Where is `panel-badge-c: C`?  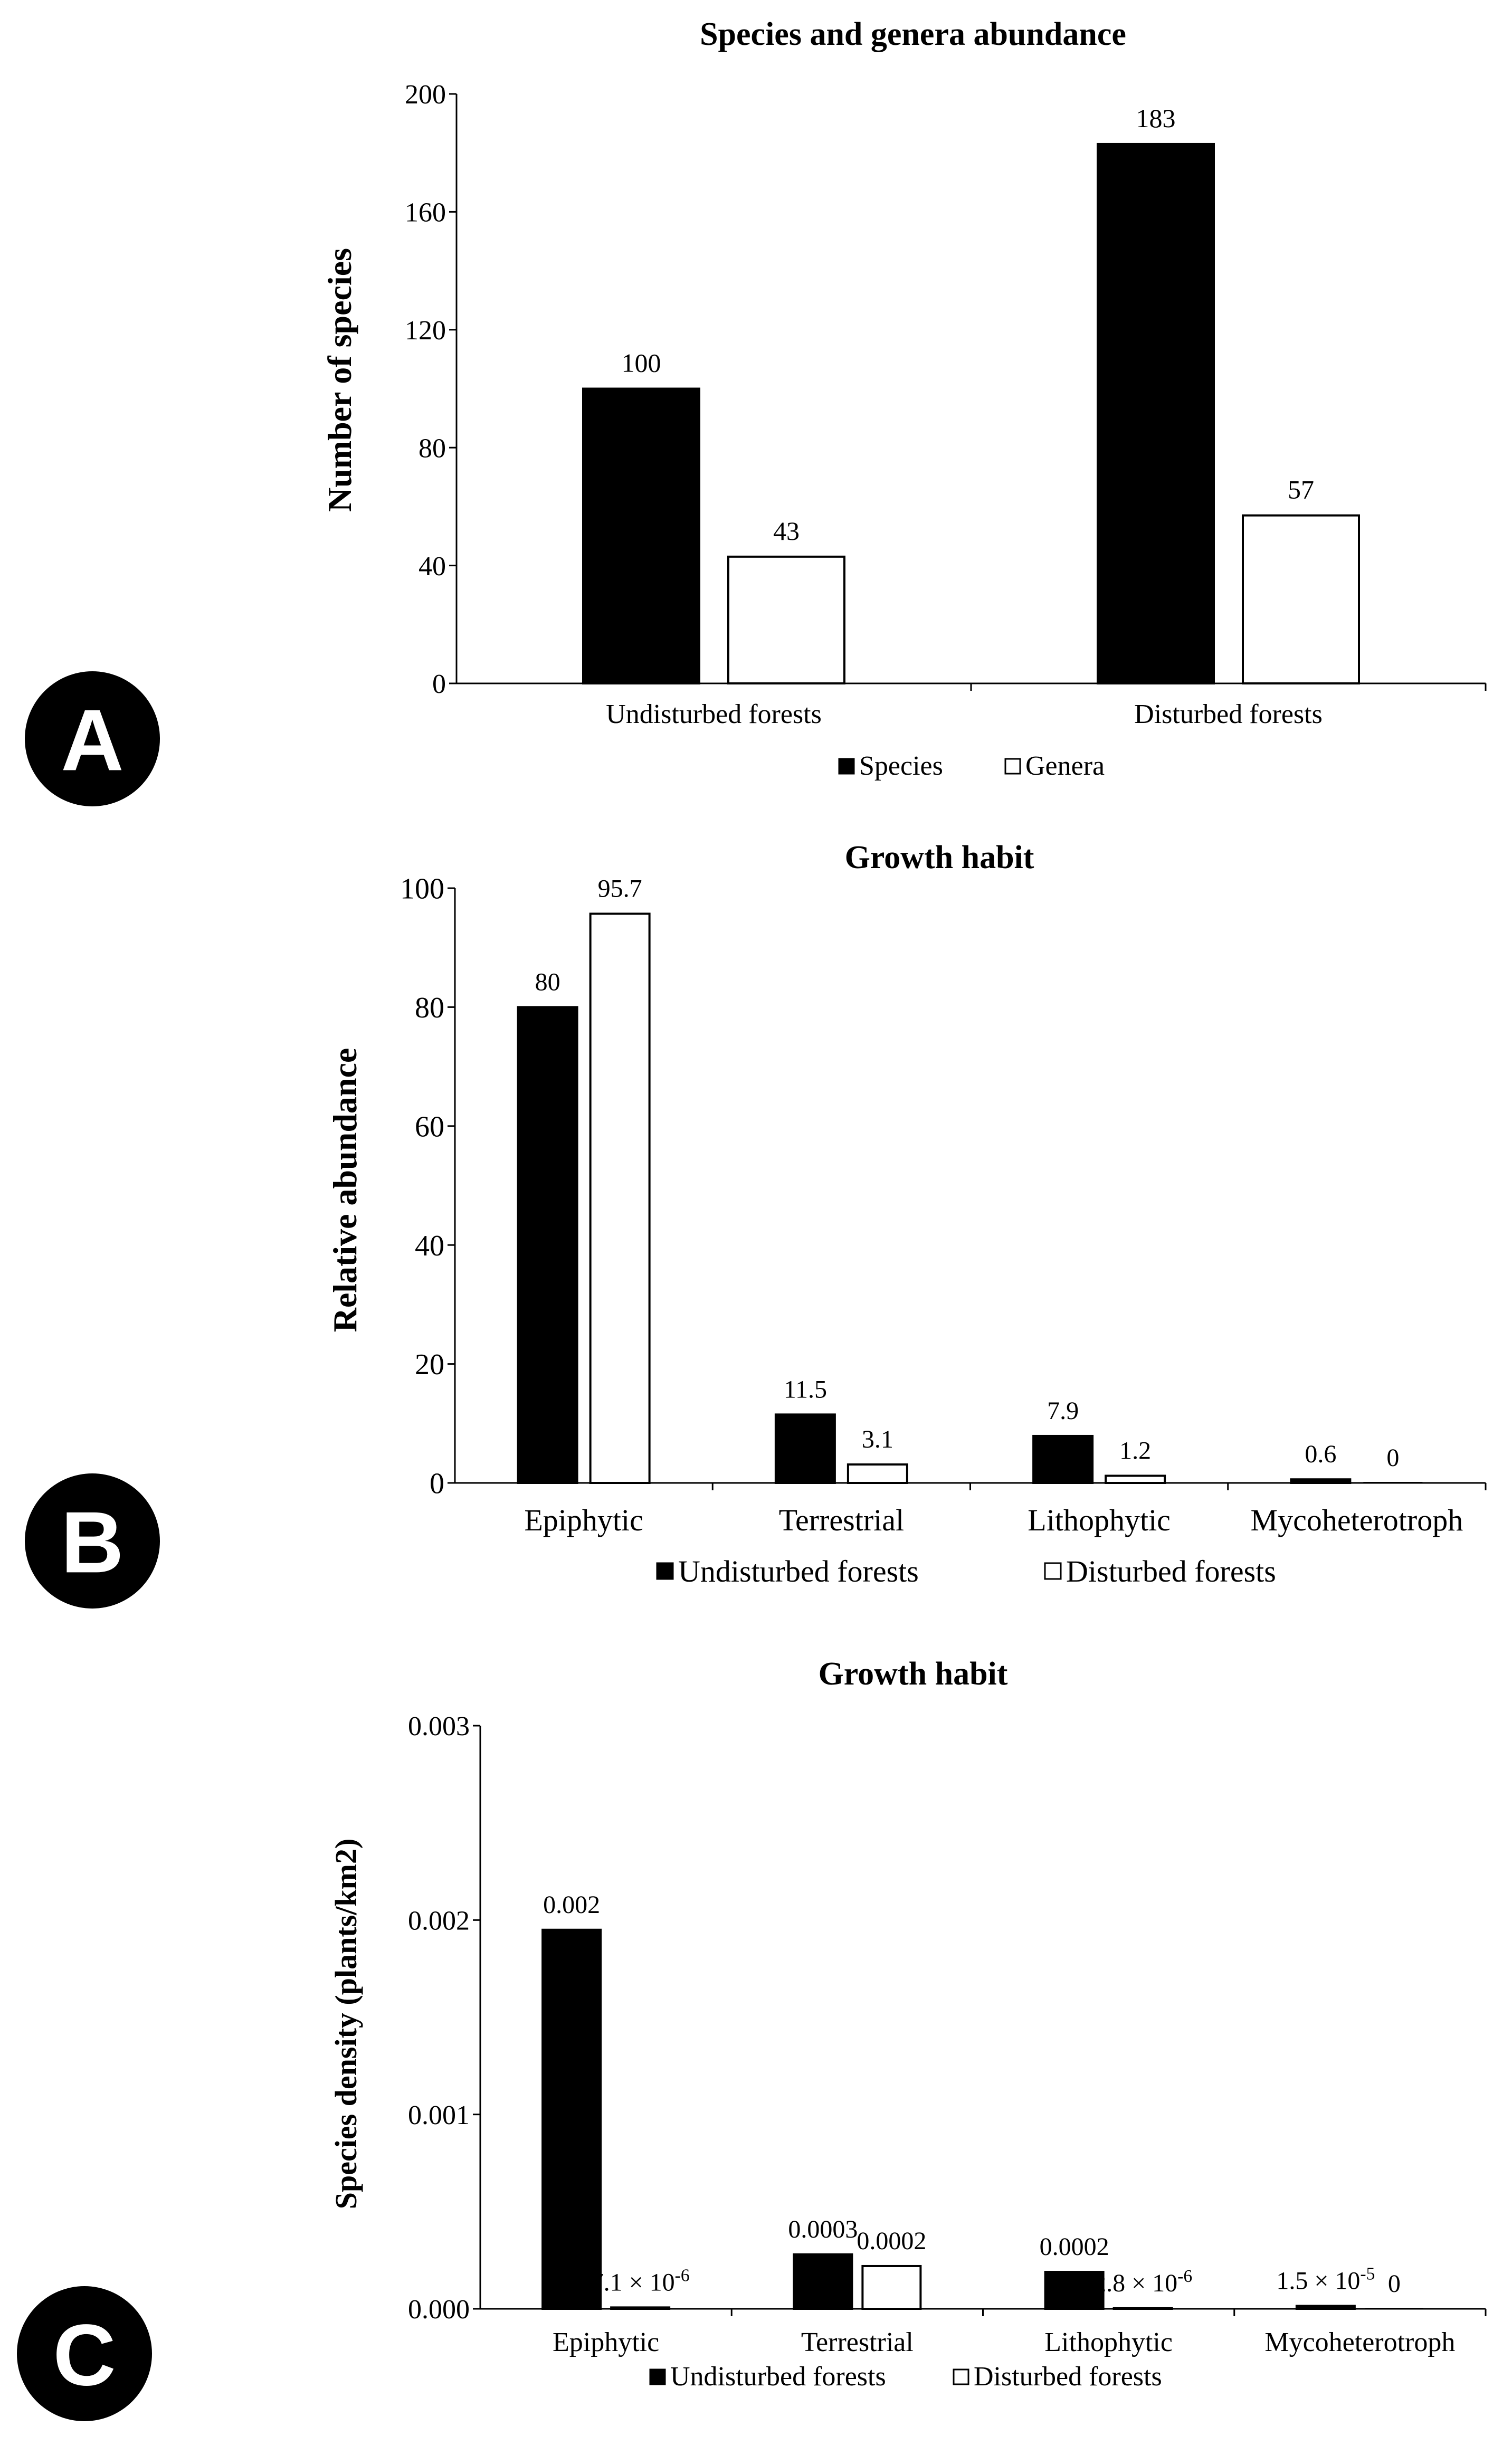
panel-badge-c: C is located at coordinates (84, 2354).